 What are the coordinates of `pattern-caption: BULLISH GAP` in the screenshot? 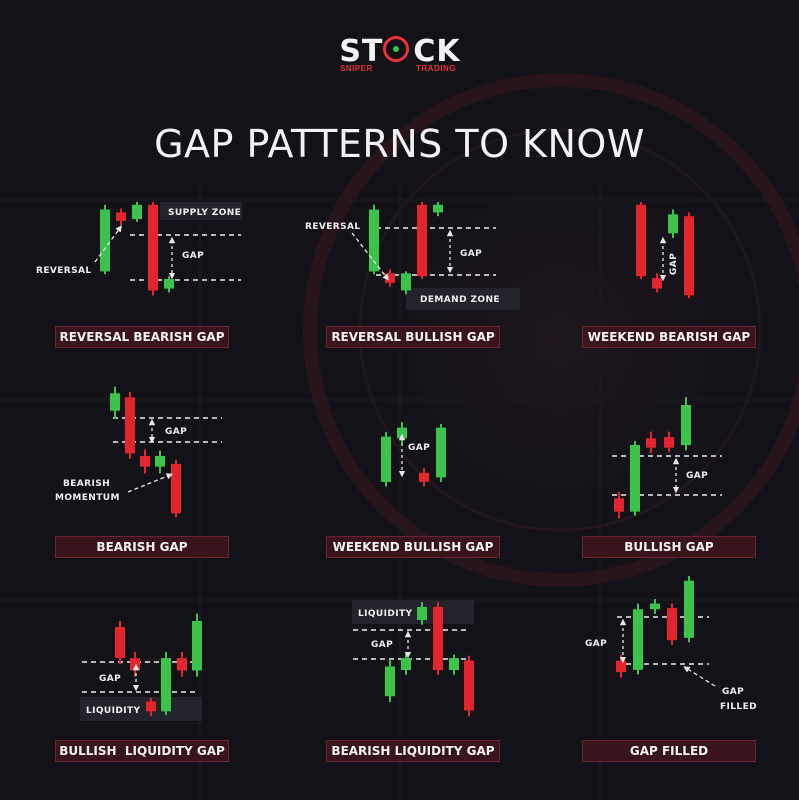 It's located at (669, 547).